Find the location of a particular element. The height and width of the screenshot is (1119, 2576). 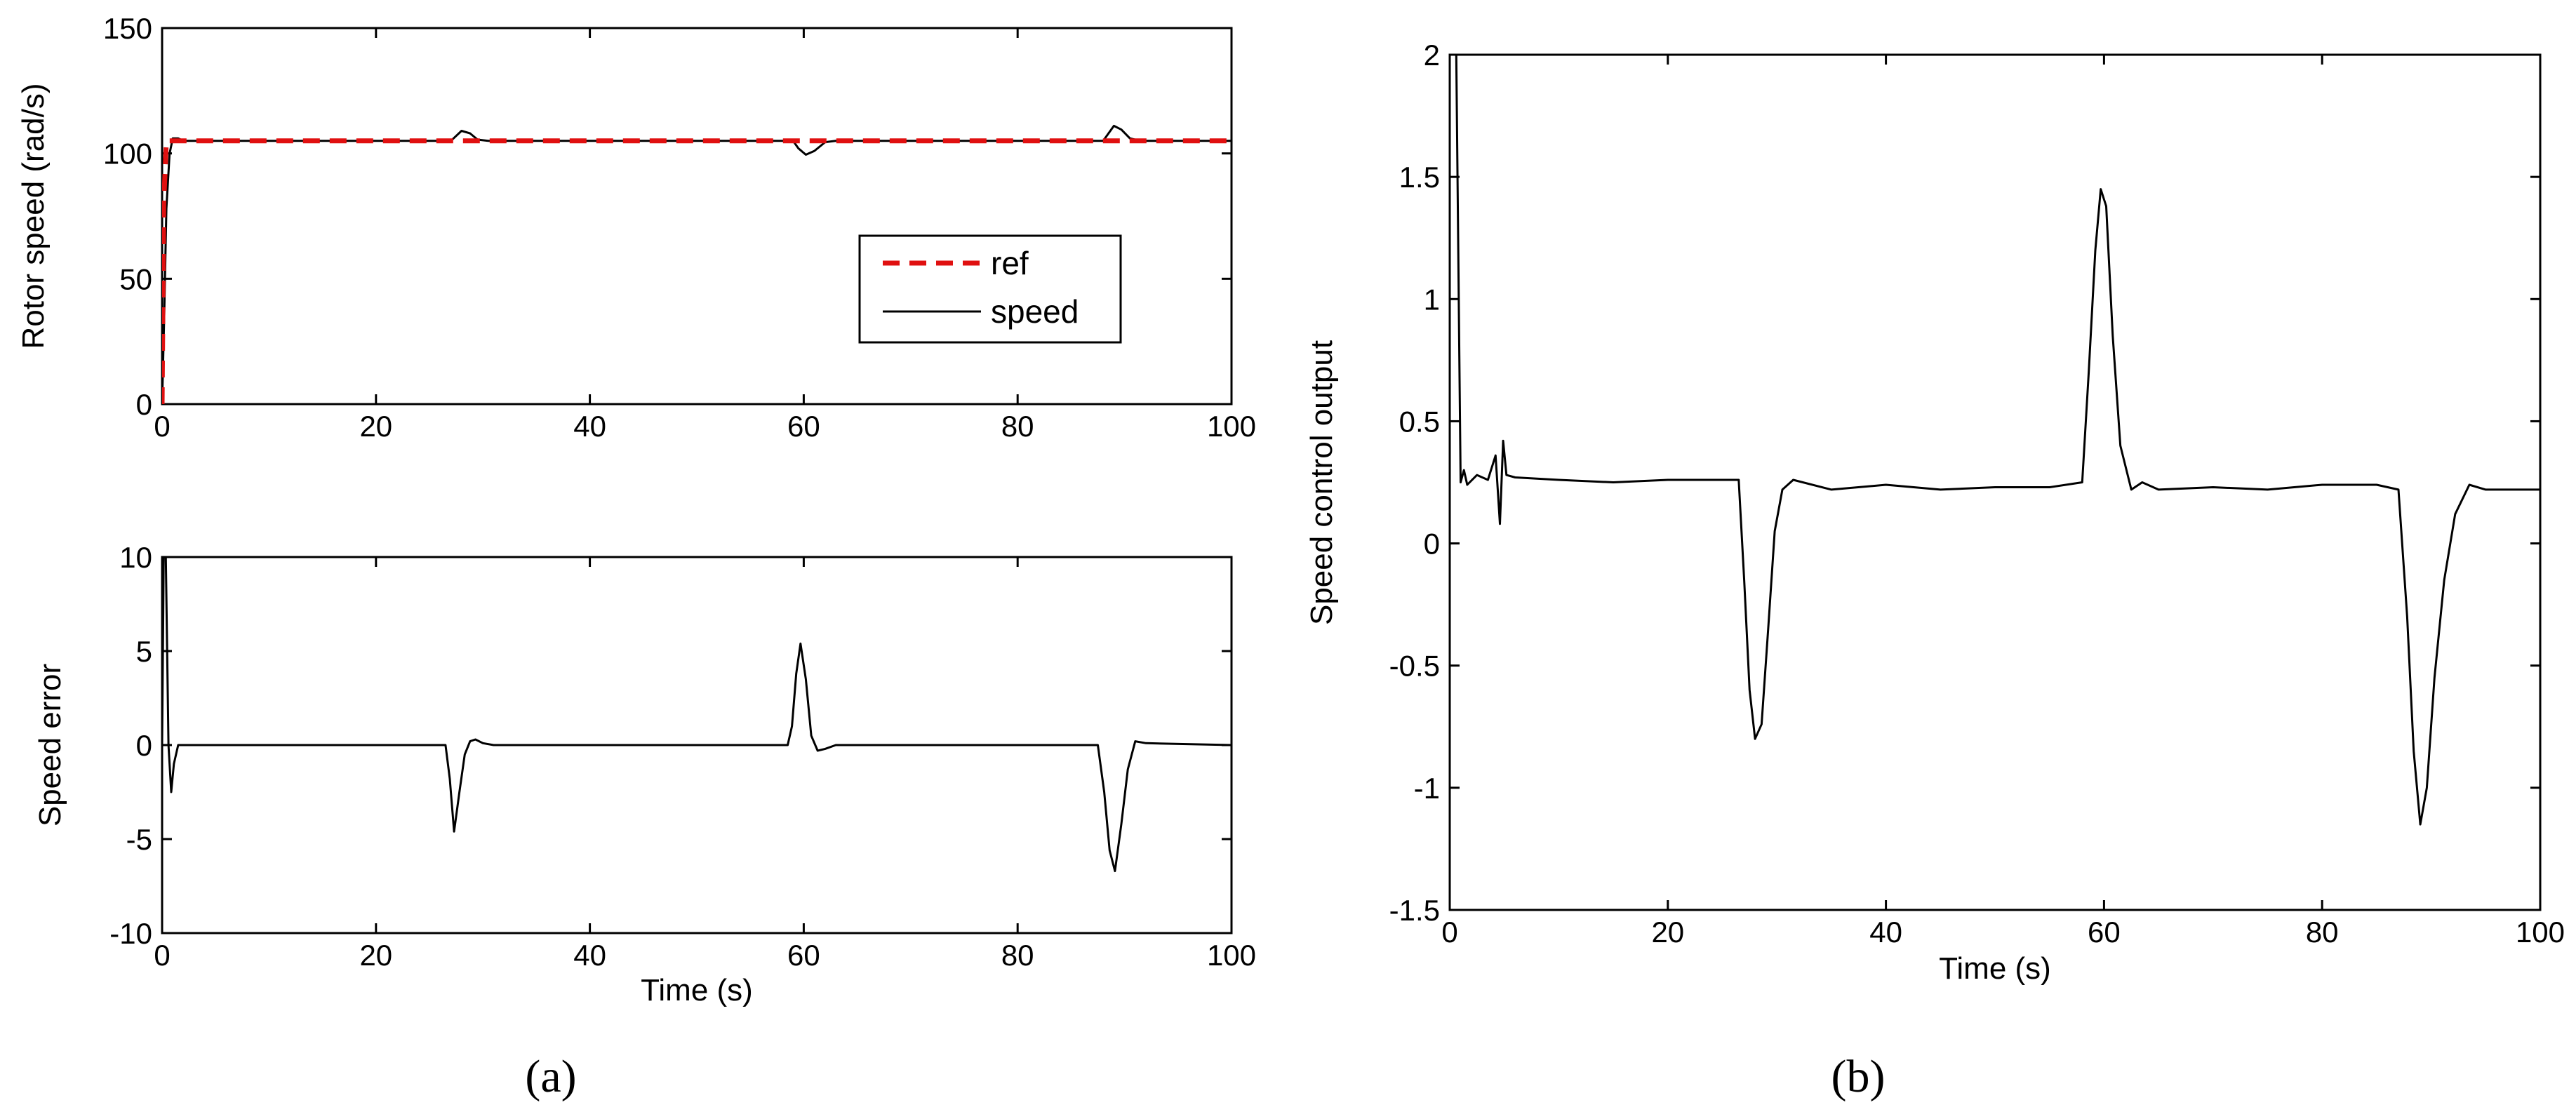

series-line-speed is located at coordinates (697, 264).